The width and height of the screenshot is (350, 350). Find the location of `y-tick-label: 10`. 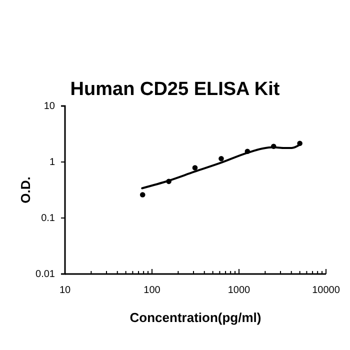

y-tick-label: 10 is located at coordinates (50, 106).